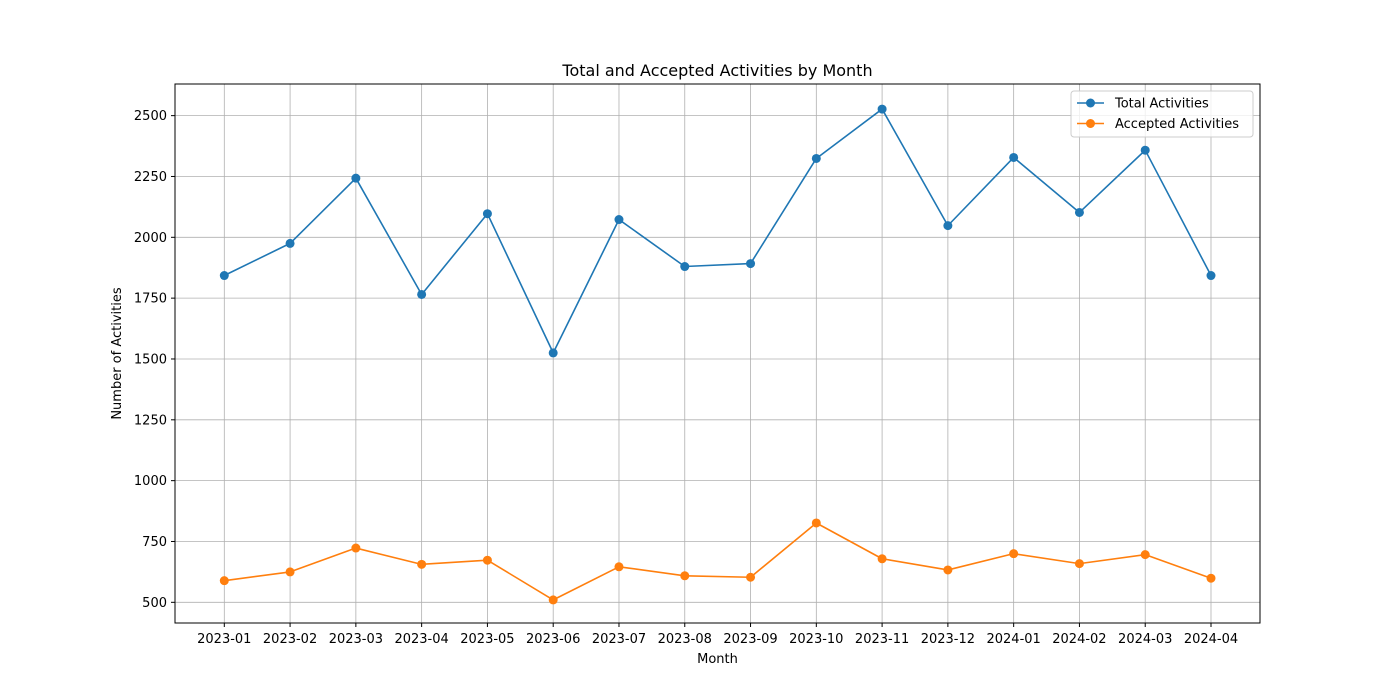 This screenshot has width=1400, height=700. What do you see at coordinates (948, 639) in the screenshot?
I see `x-tick-label: 2023-12` at bounding box center [948, 639].